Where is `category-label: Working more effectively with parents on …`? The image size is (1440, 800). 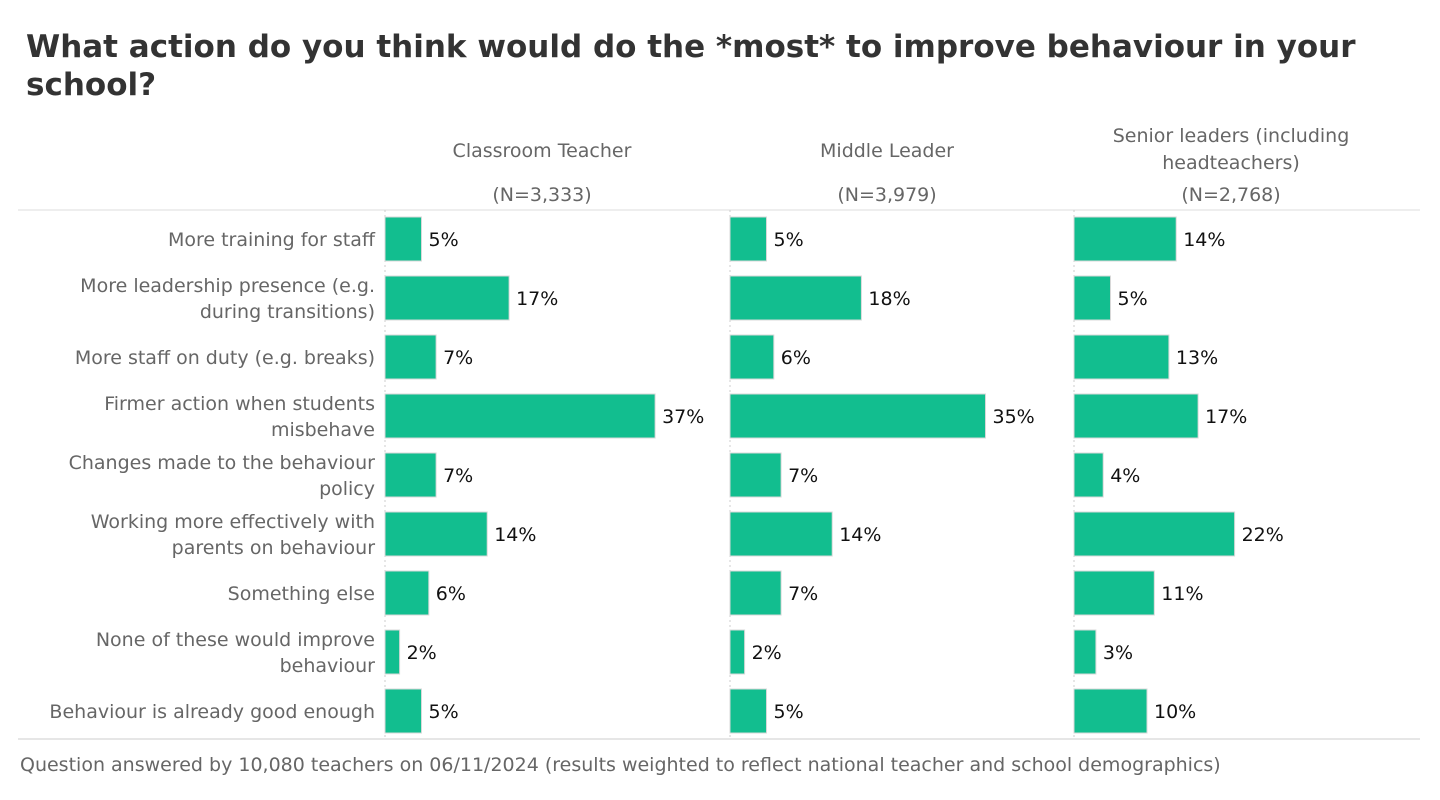
category-label: Working more effectively with parents on … is located at coordinates (233, 535).